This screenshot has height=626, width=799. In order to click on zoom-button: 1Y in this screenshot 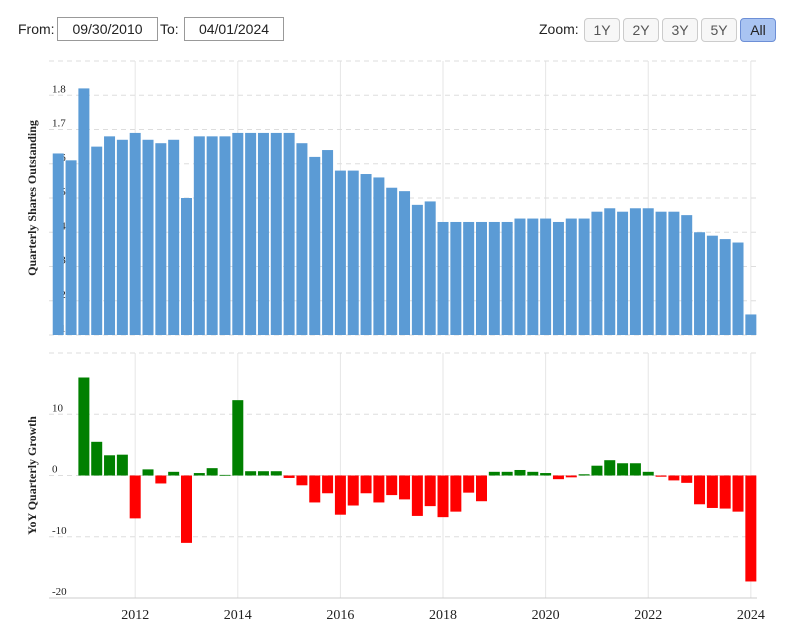, I will do `click(602, 30)`.